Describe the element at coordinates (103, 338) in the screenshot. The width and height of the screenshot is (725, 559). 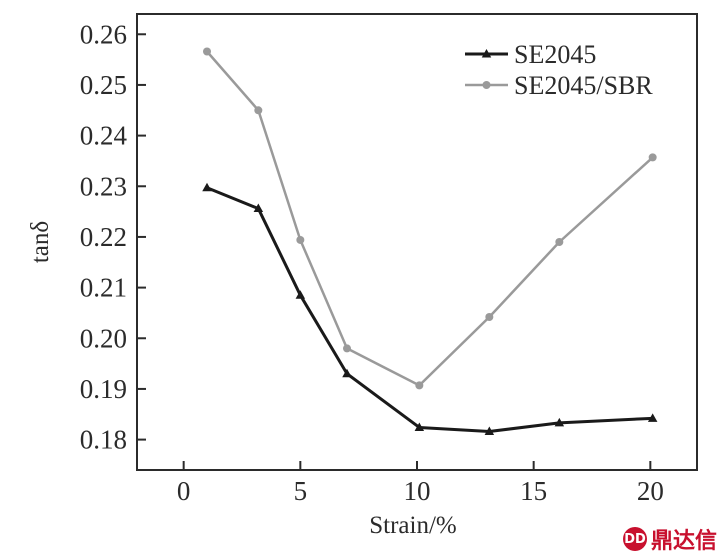
I see `y-tick-label: 0.20` at that location.